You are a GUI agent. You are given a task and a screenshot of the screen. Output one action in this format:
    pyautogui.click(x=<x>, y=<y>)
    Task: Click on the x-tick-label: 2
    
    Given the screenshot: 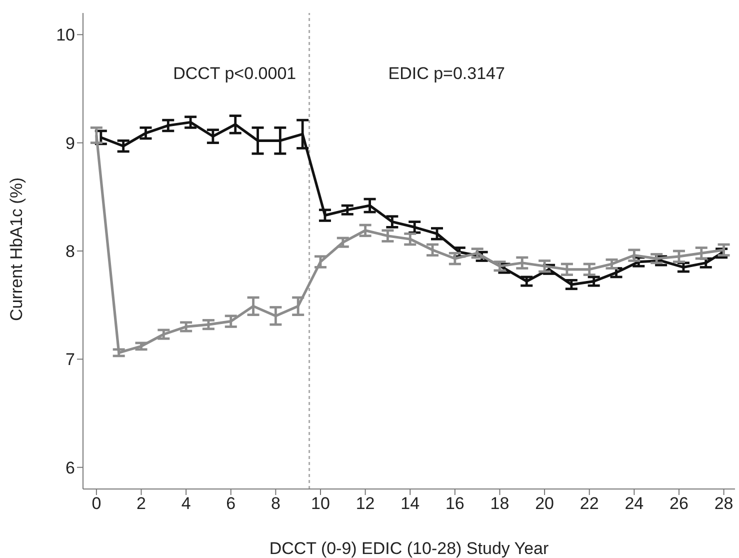 What is the action you would take?
    pyautogui.click(x=141, y=504)
    